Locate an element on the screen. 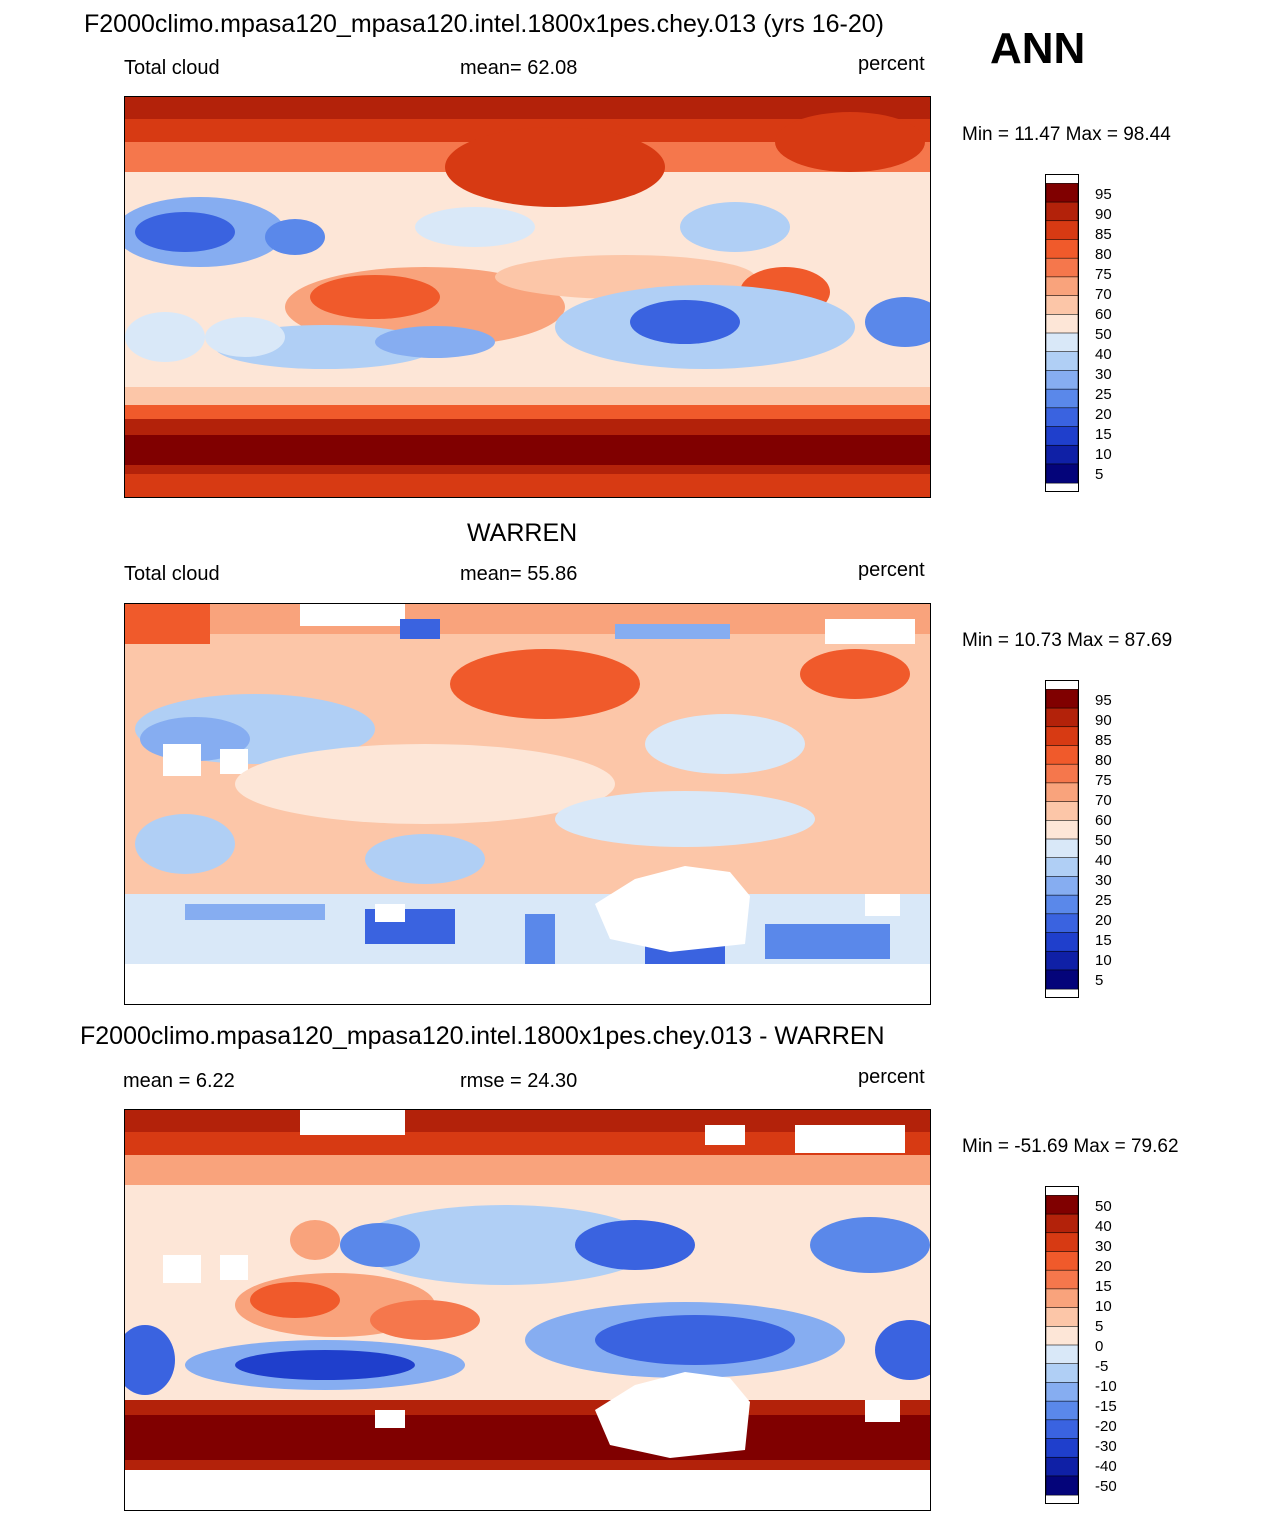 The height and width of the screenshot is (1519, 1285). panel-obs-cbar-label: 90 is located at coordinates (1103, 720).